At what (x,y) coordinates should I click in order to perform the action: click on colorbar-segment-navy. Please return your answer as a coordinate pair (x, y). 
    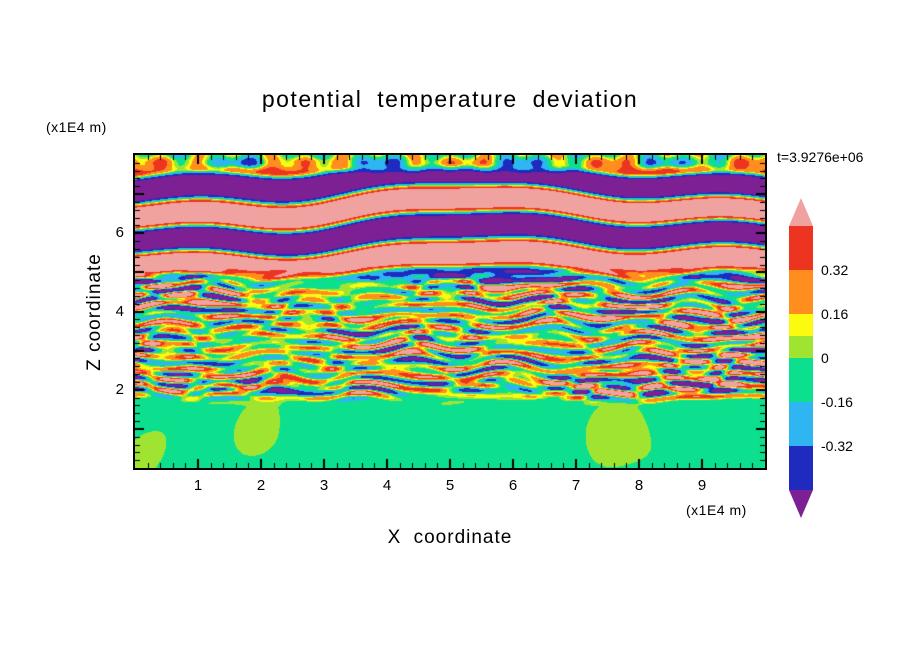
    Looking at the image, I should click on (801, 468).